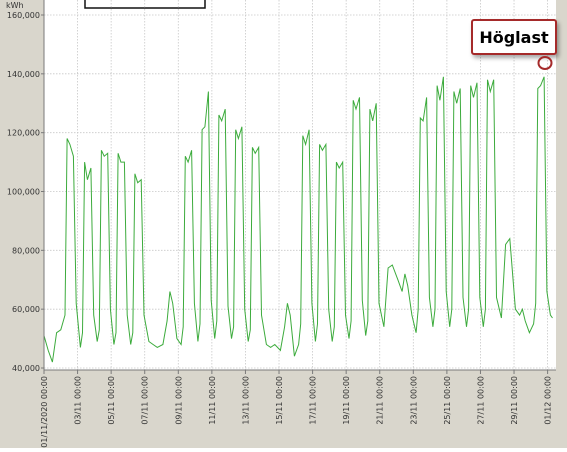 Image resolution: width=567 pixels, height=452 pixels. I want to click on x-tick-label: 23/11 00:00, so click(413, 400).